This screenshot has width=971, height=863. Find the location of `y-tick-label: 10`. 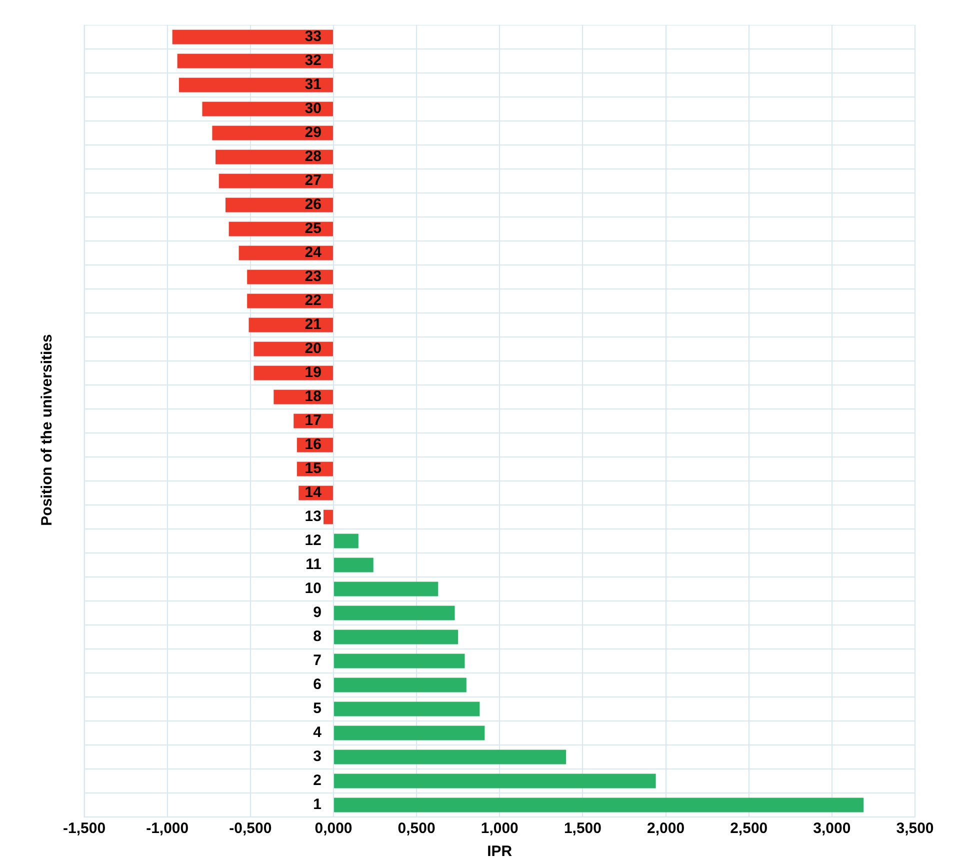

y-tick-label: 10 is located at coordinates (313, 589).